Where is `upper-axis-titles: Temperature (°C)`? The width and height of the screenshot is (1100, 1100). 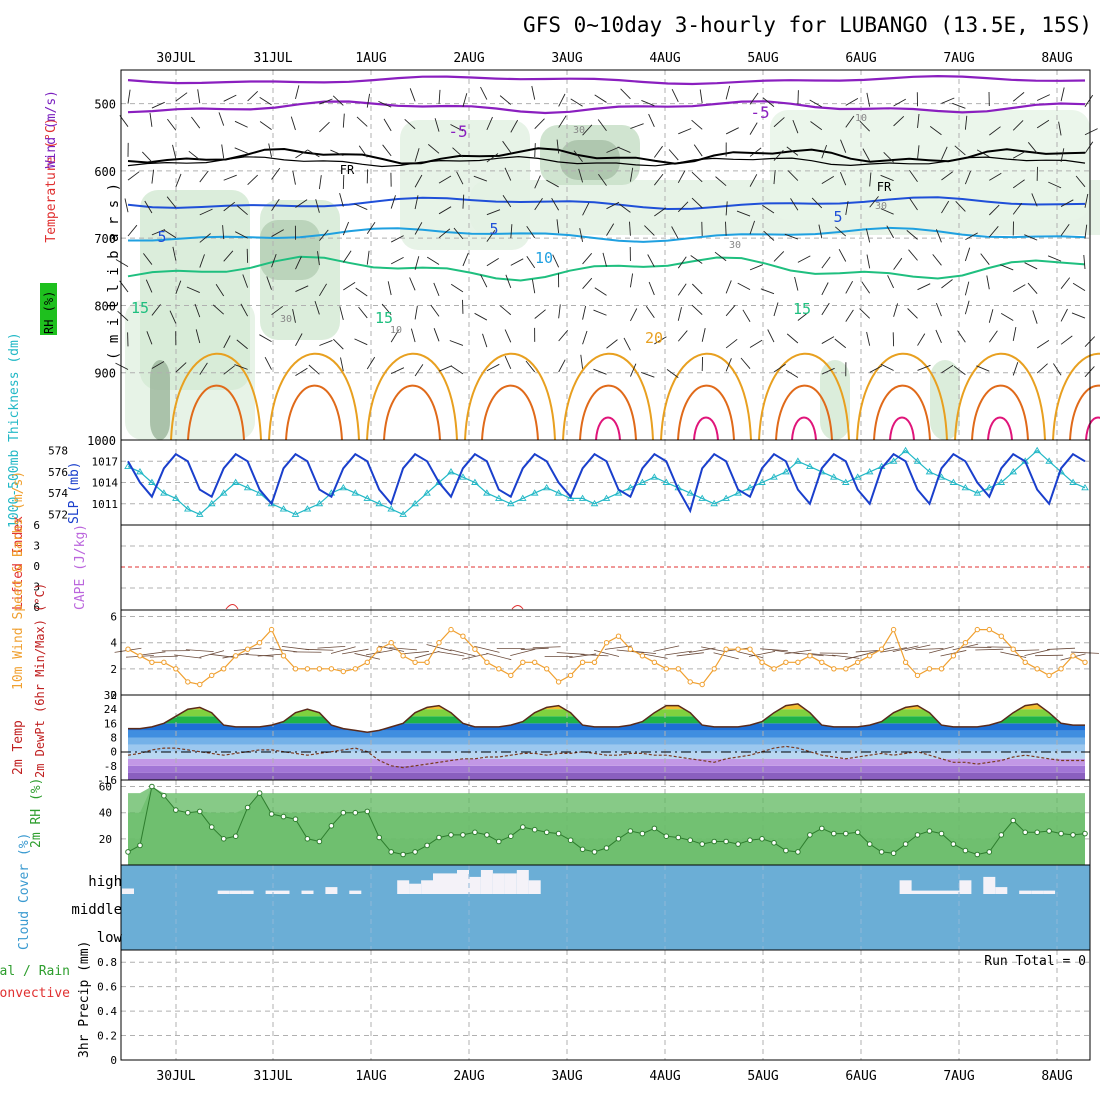
upper-axis-titles: Temperature (°C) is located at coordinates (51, 179).